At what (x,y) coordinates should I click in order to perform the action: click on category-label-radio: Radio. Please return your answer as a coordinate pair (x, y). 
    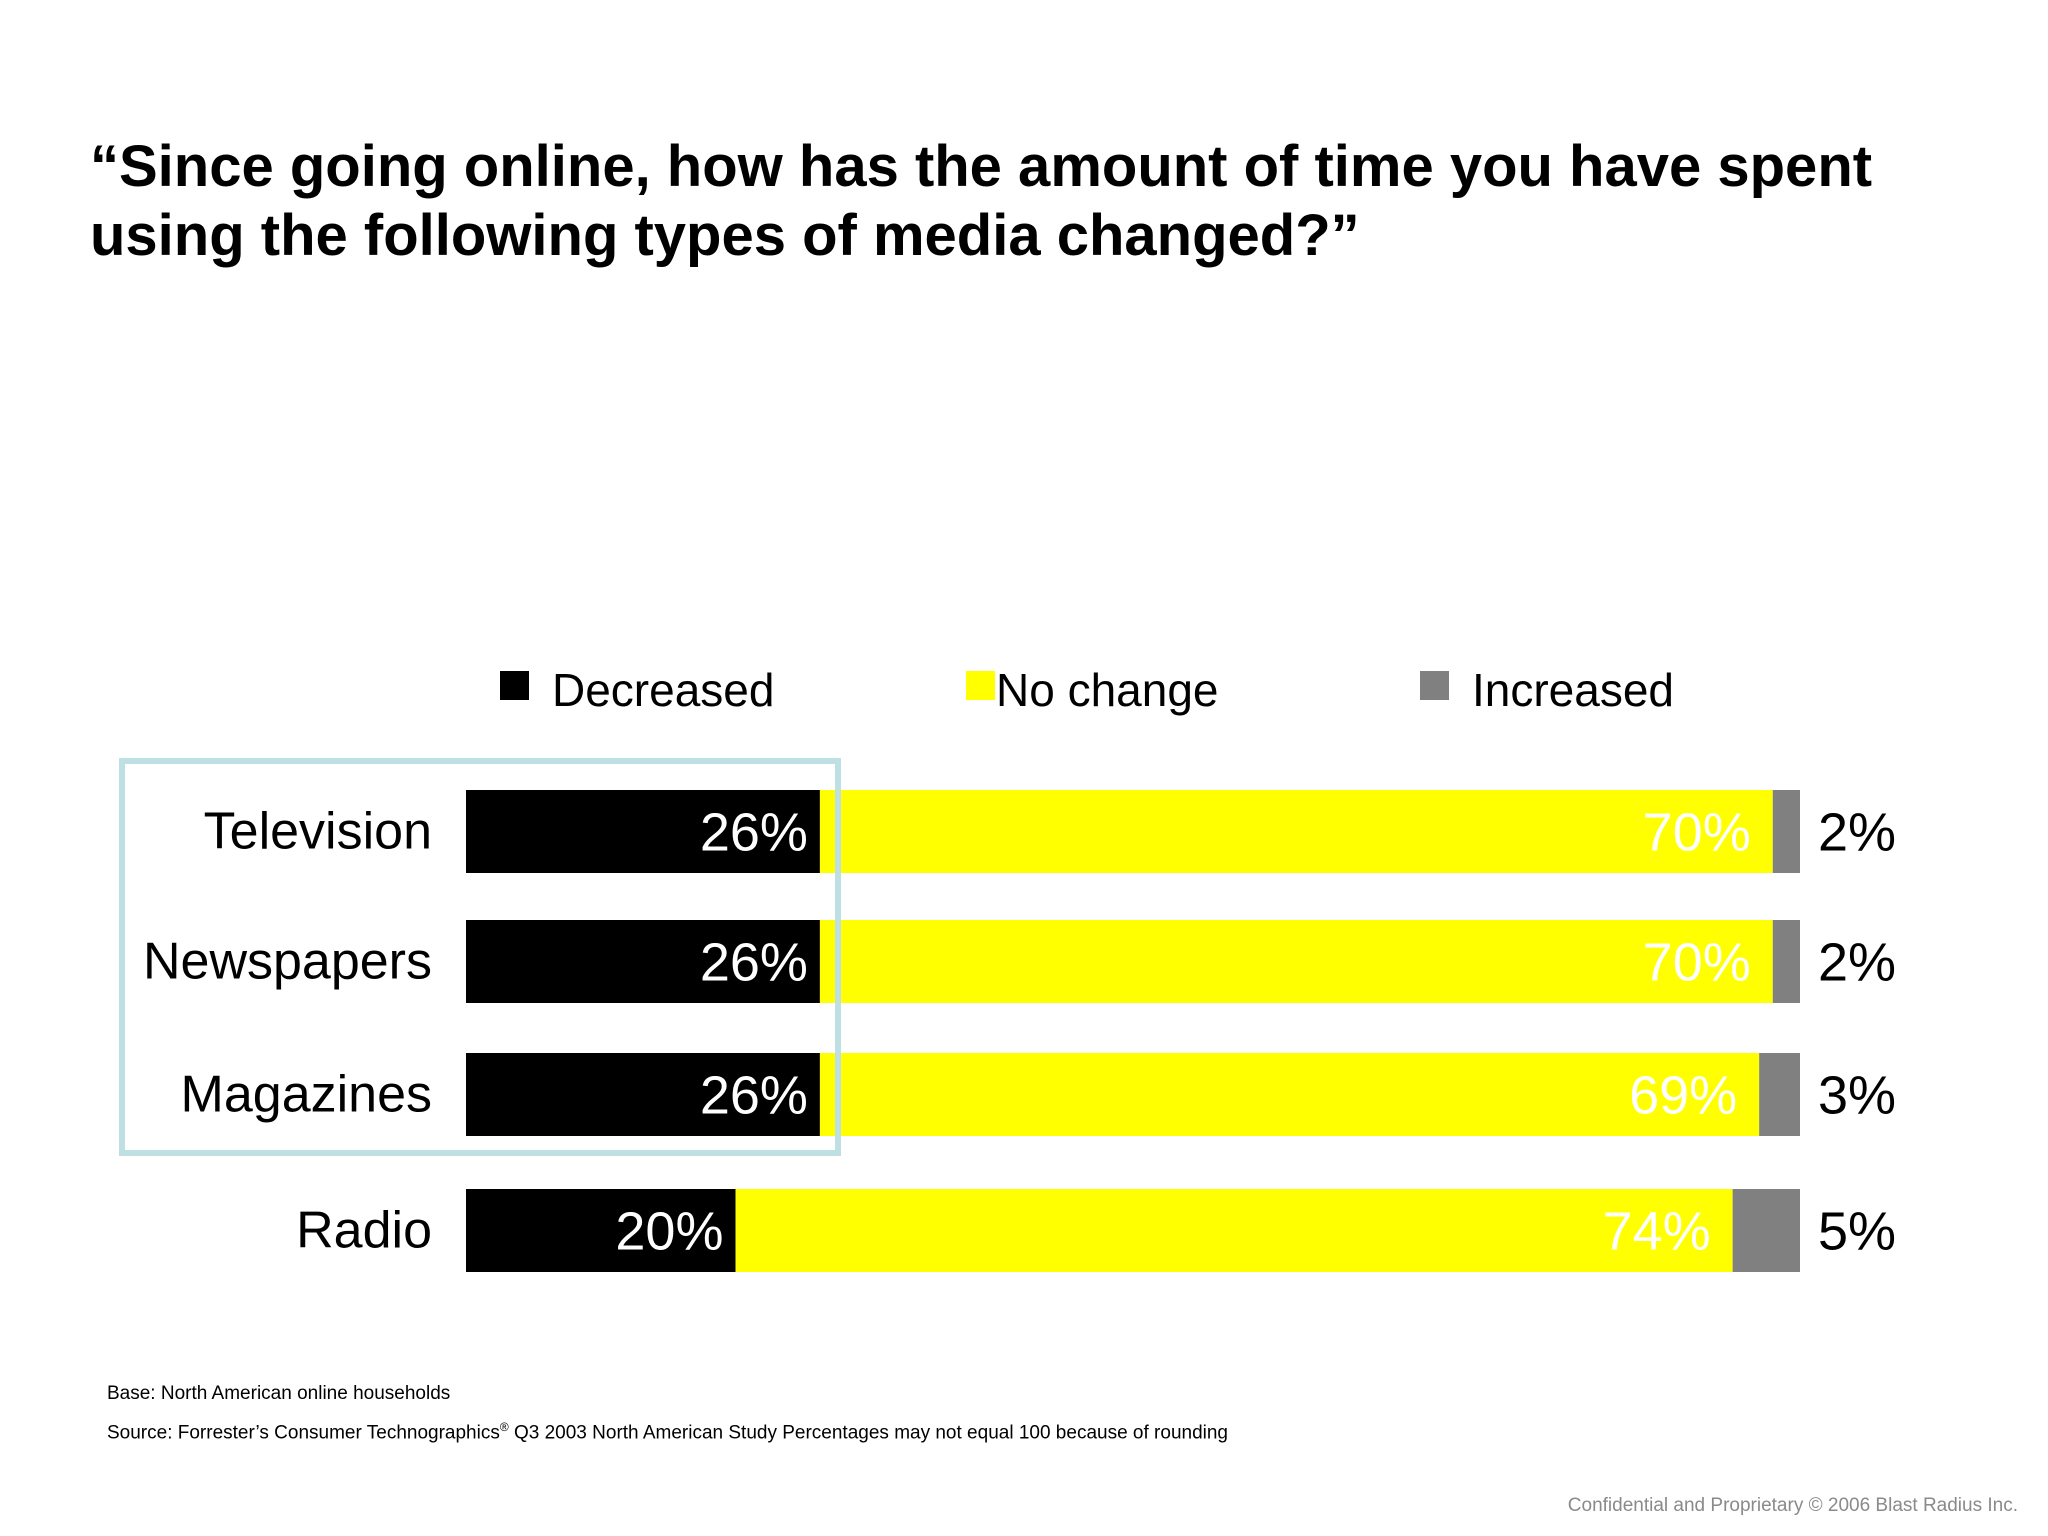
    Looking at the image, I should click on (364, 1231).